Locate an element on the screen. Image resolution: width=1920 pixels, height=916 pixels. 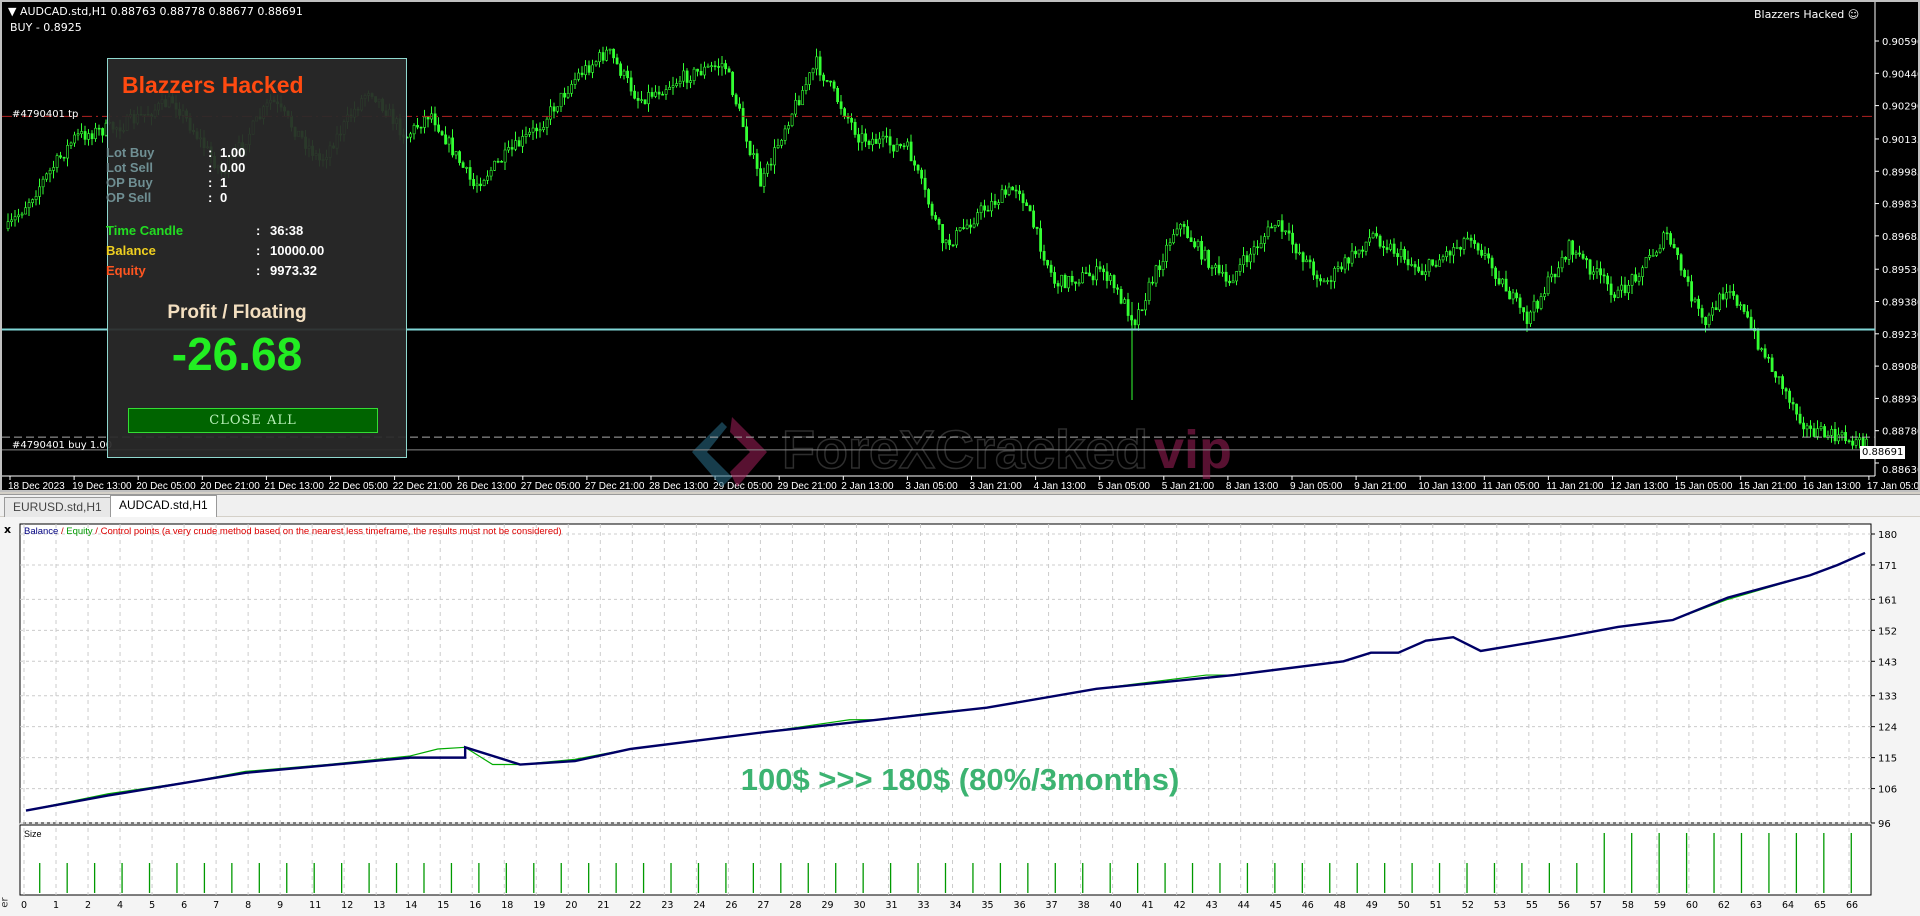
x-tick-label: 57 is located at coordinates (1596, 905).